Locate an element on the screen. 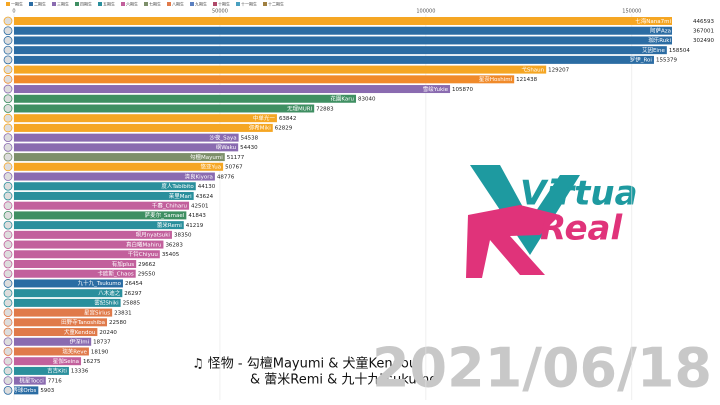 This screenshot has width=720, height=405. legend-label: 七期生 is located at coordinates (155, 3).